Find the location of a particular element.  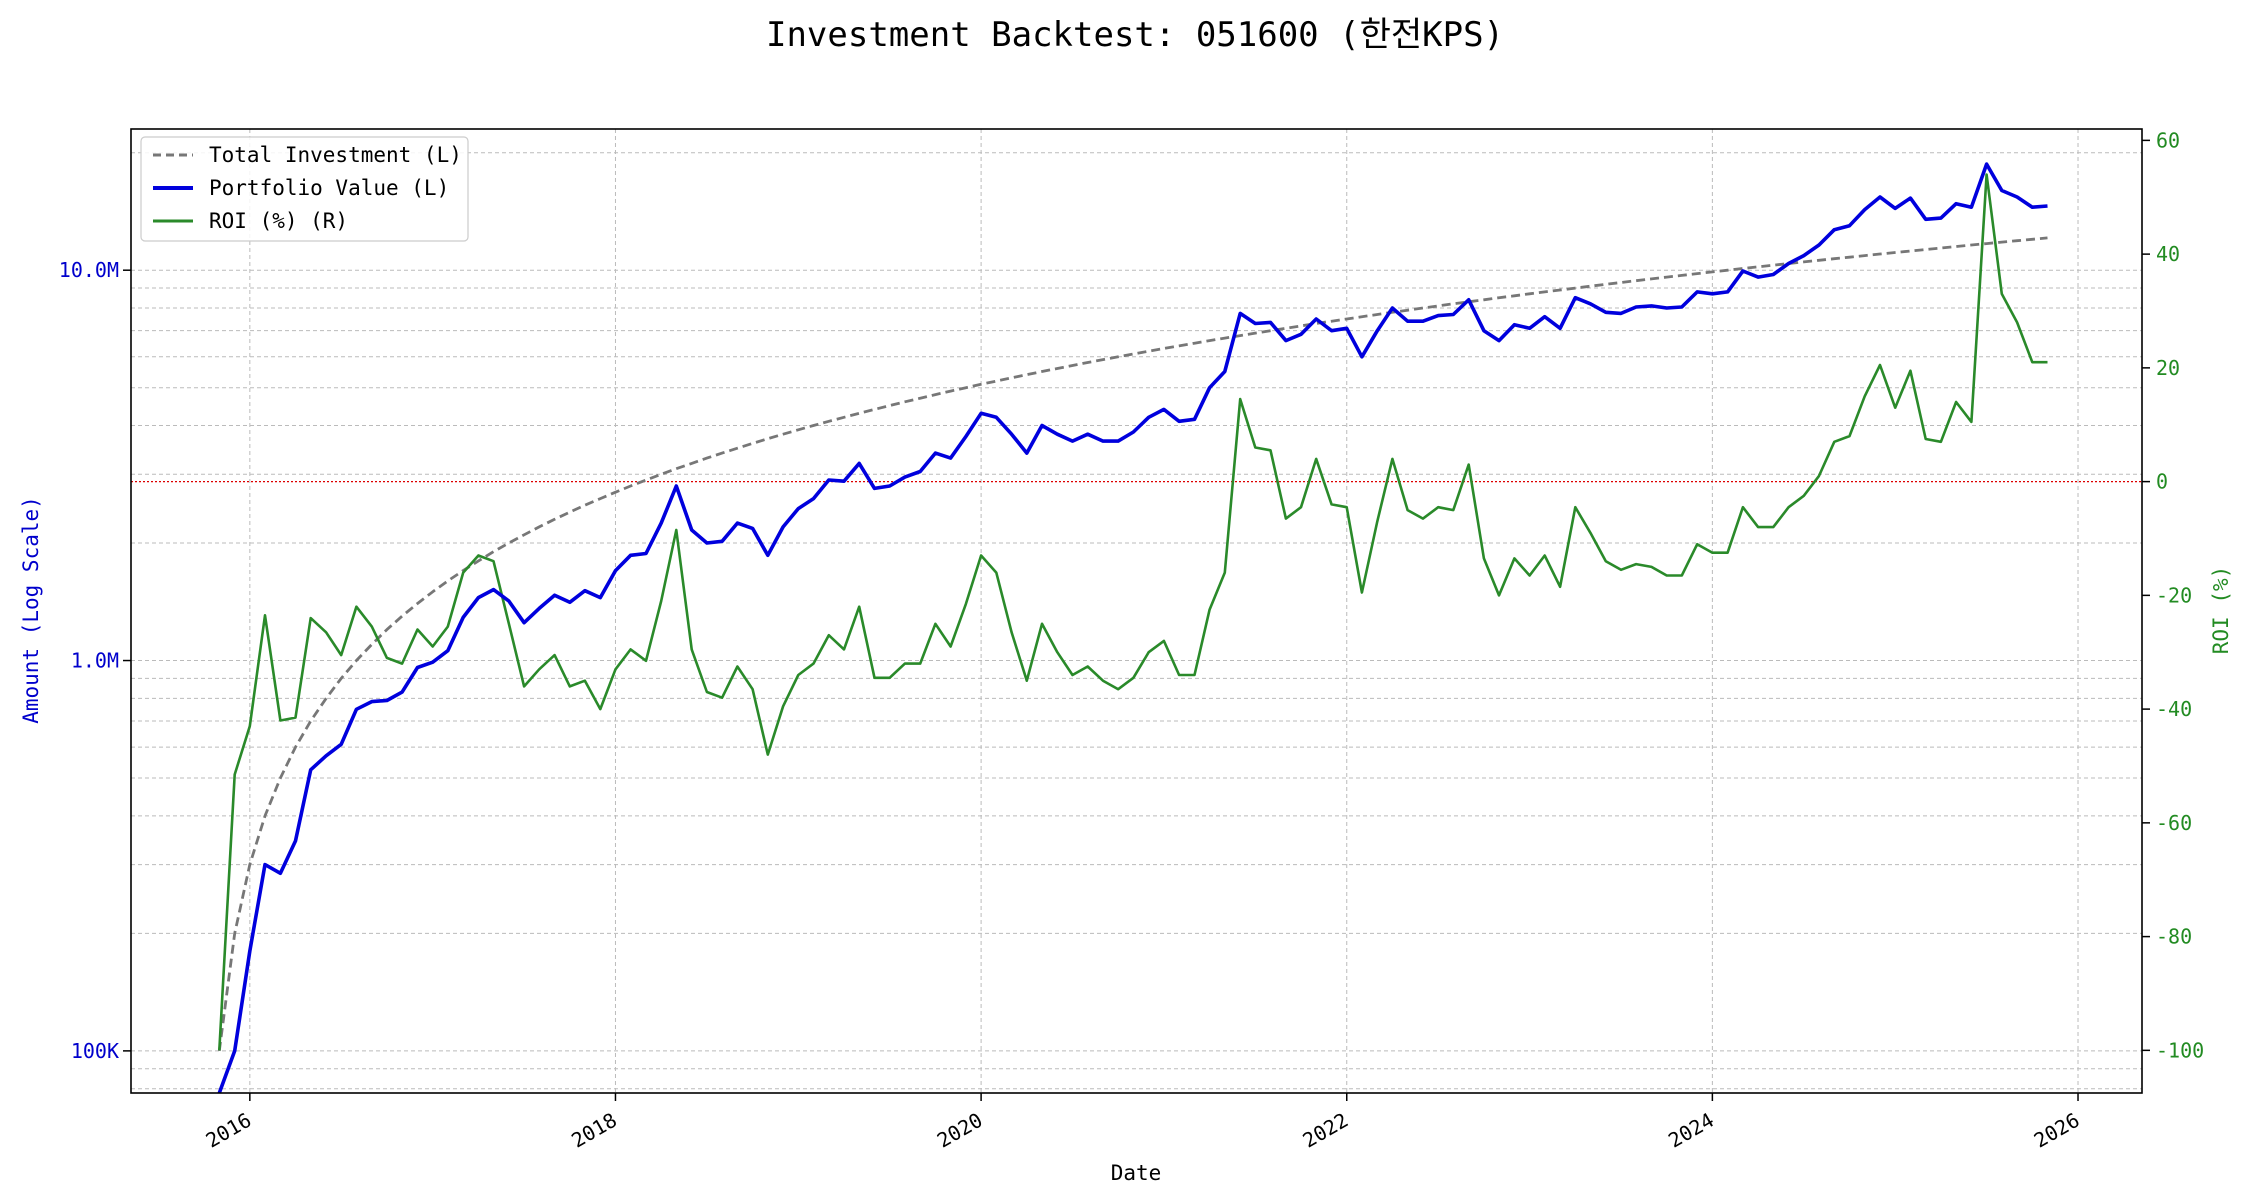

right-y-tick-label: 20 is located at coordinates (2168, 368).